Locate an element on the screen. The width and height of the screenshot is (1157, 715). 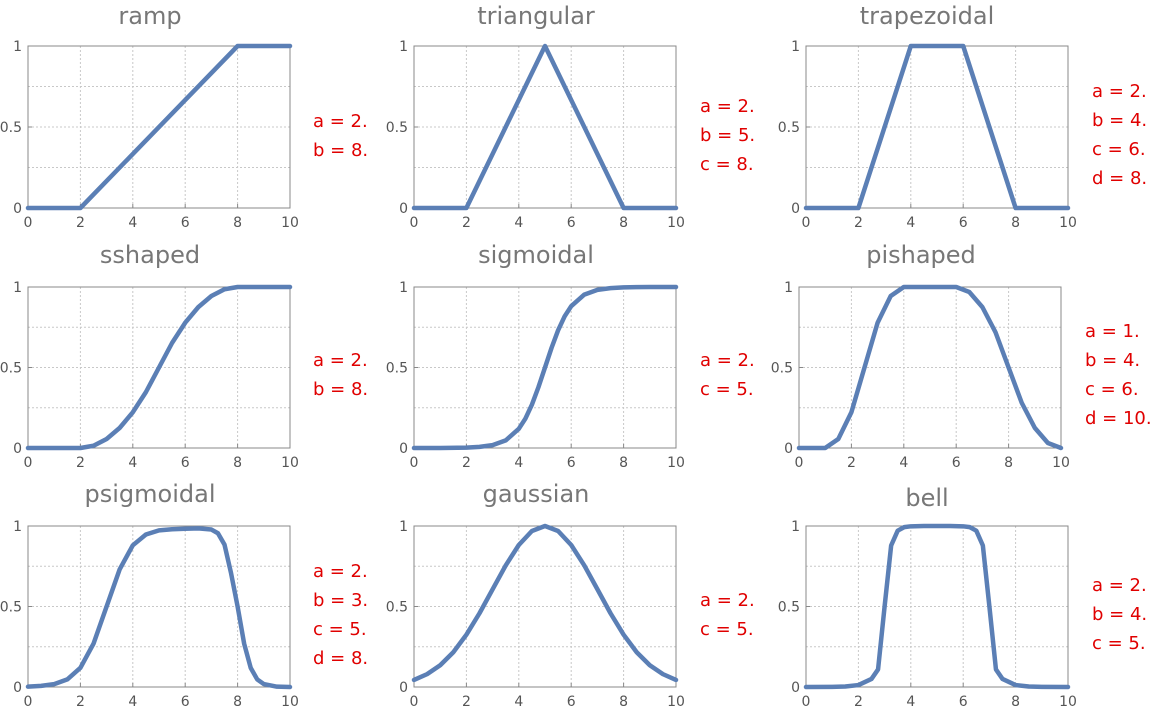
plot-triangular: 0 2 4 6 8 10 0 0.5 1 is located at coordinates (535, 135).